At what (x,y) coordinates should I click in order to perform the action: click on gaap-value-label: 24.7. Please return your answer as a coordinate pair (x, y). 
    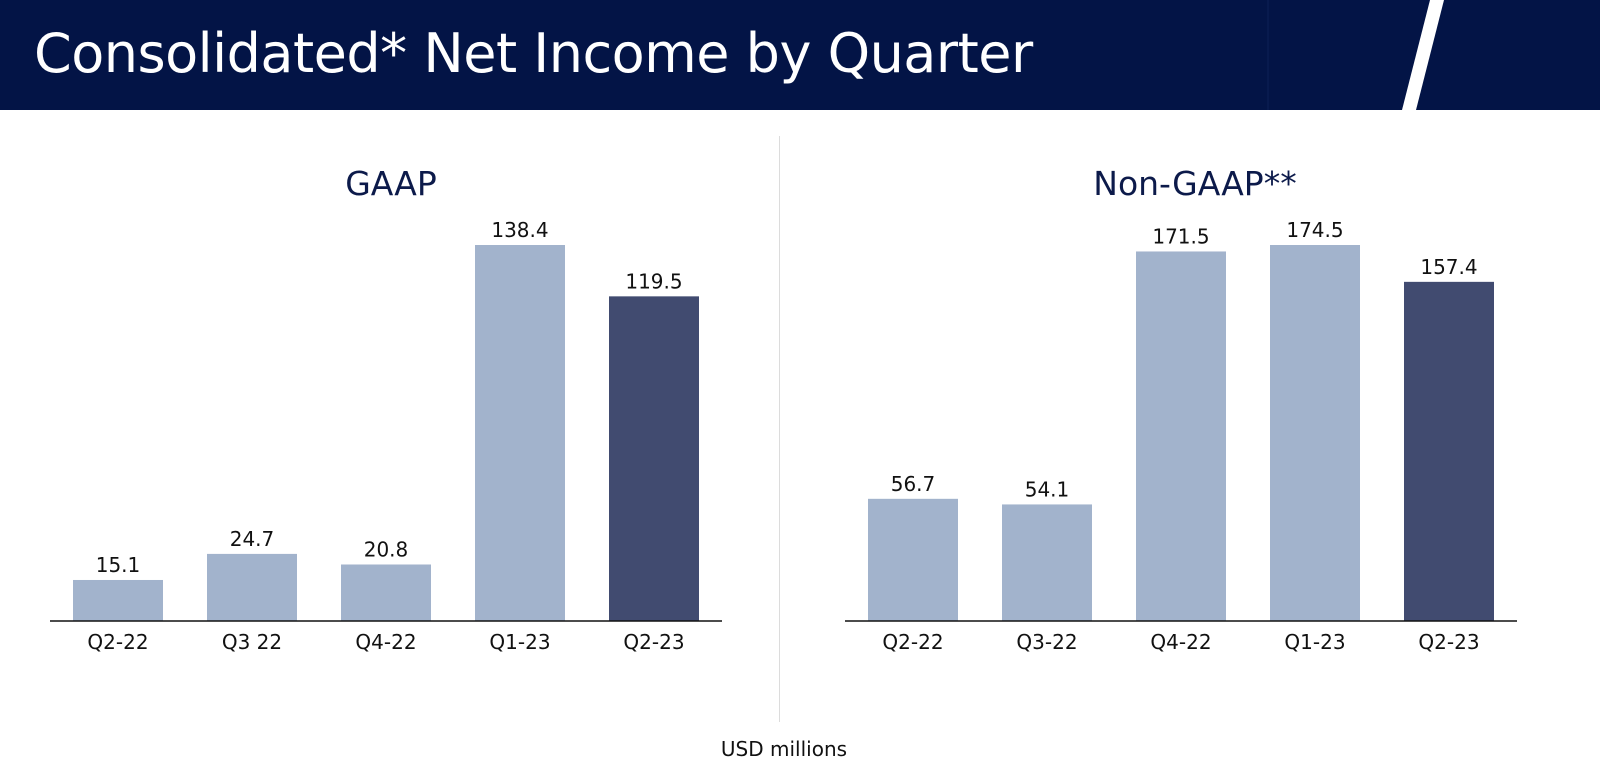
    Looking at the image, I should click on (252, 539).